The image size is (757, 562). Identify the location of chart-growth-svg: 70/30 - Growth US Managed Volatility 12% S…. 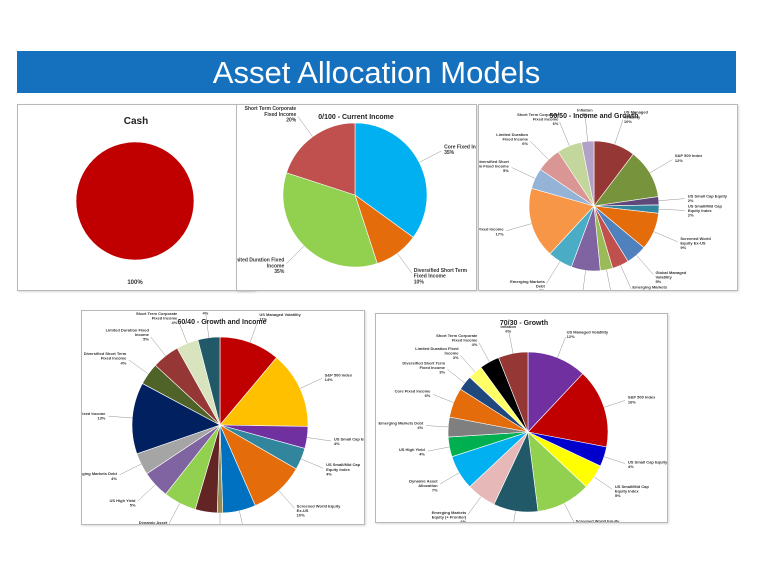
(523, 421).